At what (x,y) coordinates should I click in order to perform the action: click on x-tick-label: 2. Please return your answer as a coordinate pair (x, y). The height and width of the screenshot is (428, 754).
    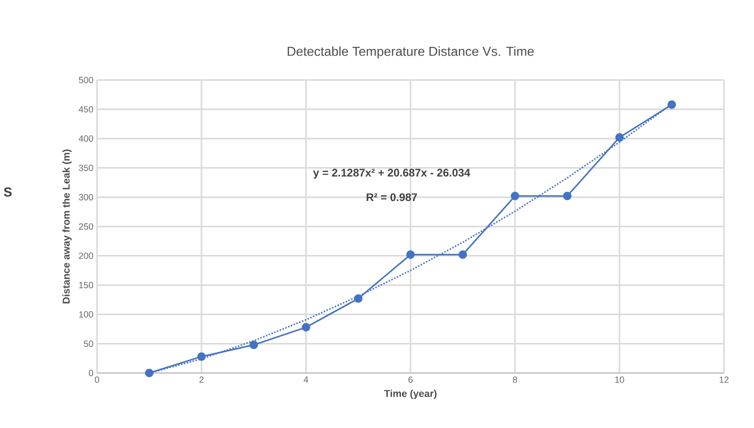
    Looking at the image, I should click on (201, 379).